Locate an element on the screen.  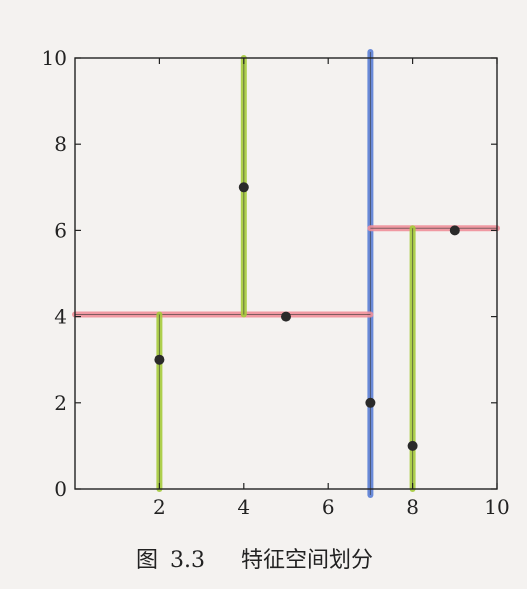
y-tick-label: 10 is located at coordinates (54, 58).